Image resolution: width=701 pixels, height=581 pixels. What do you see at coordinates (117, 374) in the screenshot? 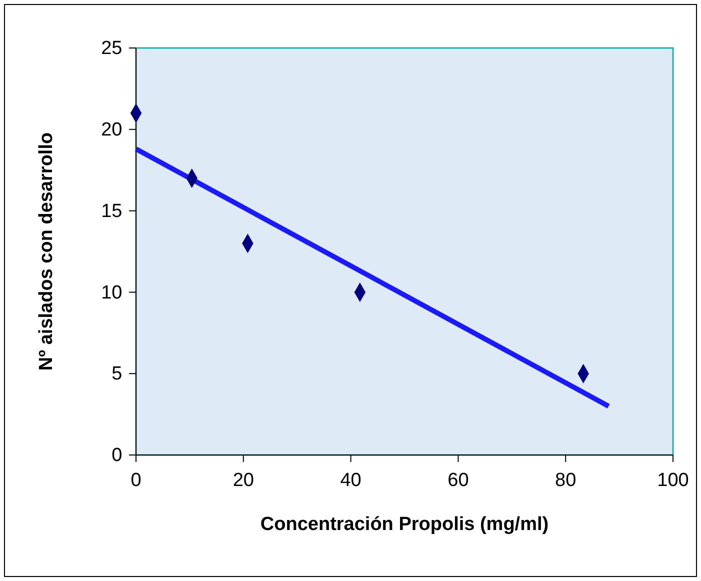
I see `y-tick-label: 5` at bounding box center [117, 374].